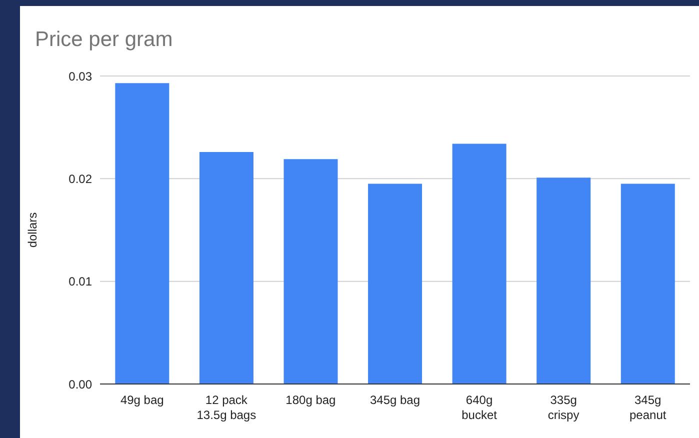  What do you see at coordinates (80, 384) in the screenshot?
I see `y-tick-label: 0.00` at bounding box center [80, 384].